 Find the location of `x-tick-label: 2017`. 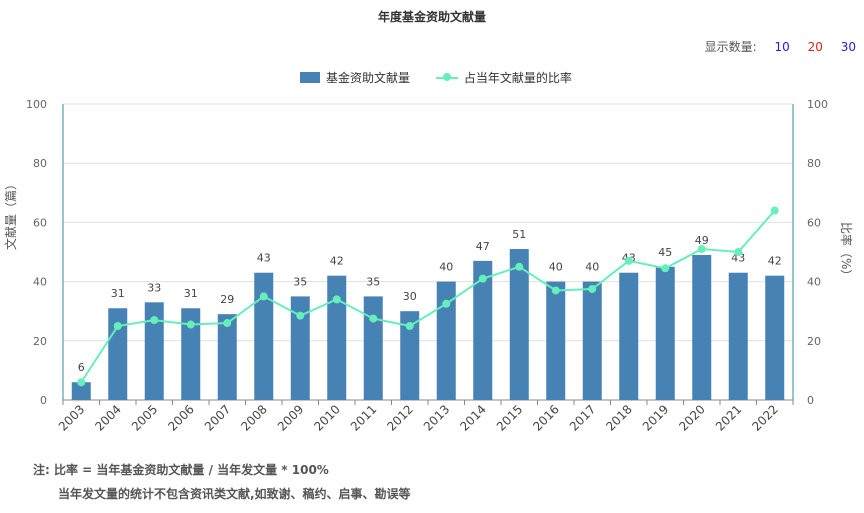

x-tick-label: 2017 is located at coordinates (582, 417).